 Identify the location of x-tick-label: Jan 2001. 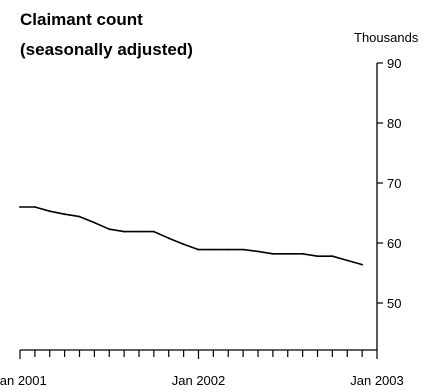
(23, 380).